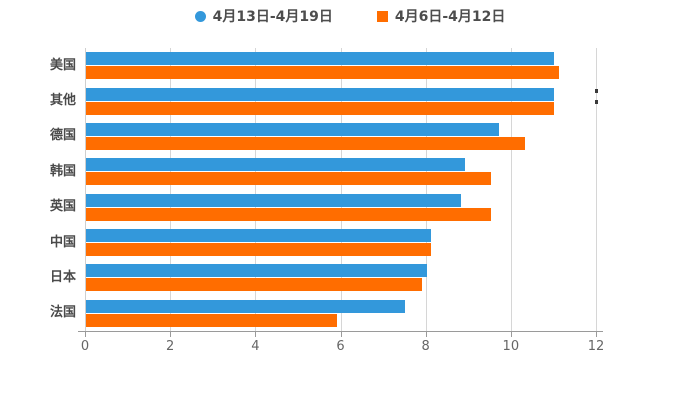 This screenshot has width=700, height=400. Describe the element at coordinates (62, 313) in the screenshot. I see `category-label-8: 法国` at that location.